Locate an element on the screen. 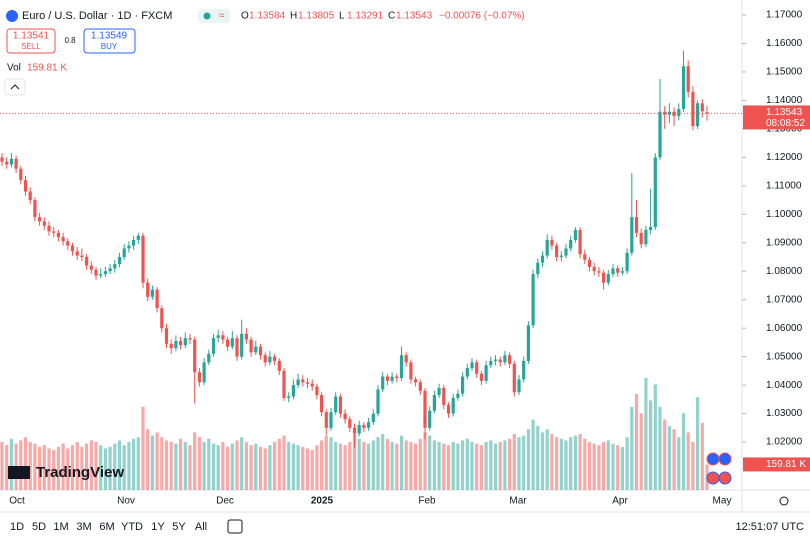  buy-button is located at coordinates (109, 41).